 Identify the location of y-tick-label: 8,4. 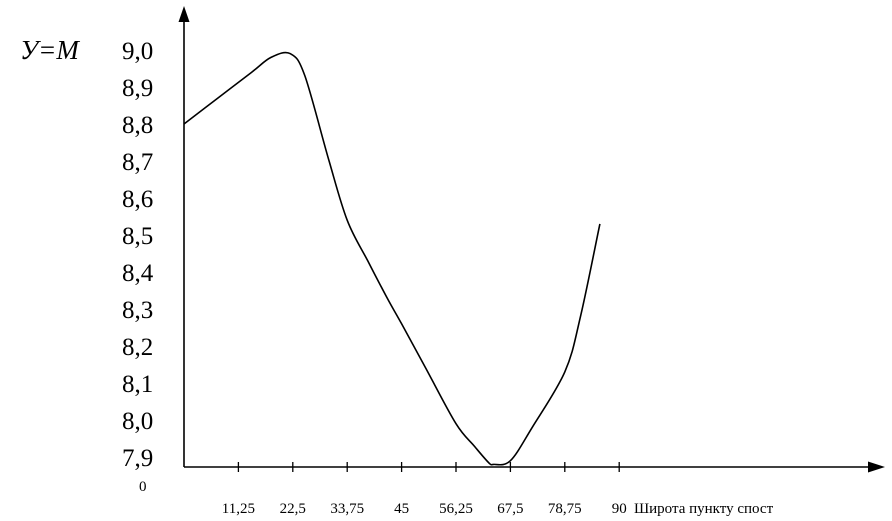
(138, 273).